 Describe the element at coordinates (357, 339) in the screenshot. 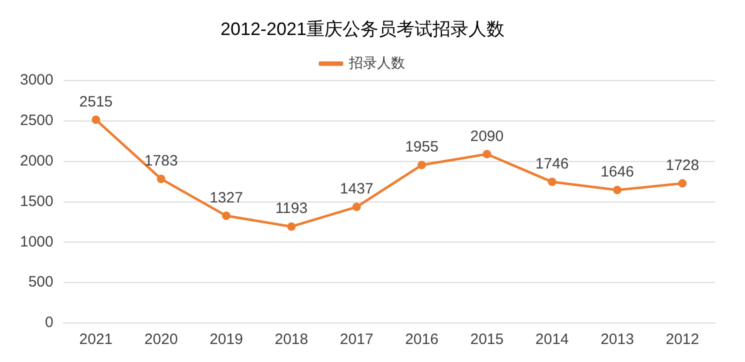

I see `x-tick-label: 2017` at that location.